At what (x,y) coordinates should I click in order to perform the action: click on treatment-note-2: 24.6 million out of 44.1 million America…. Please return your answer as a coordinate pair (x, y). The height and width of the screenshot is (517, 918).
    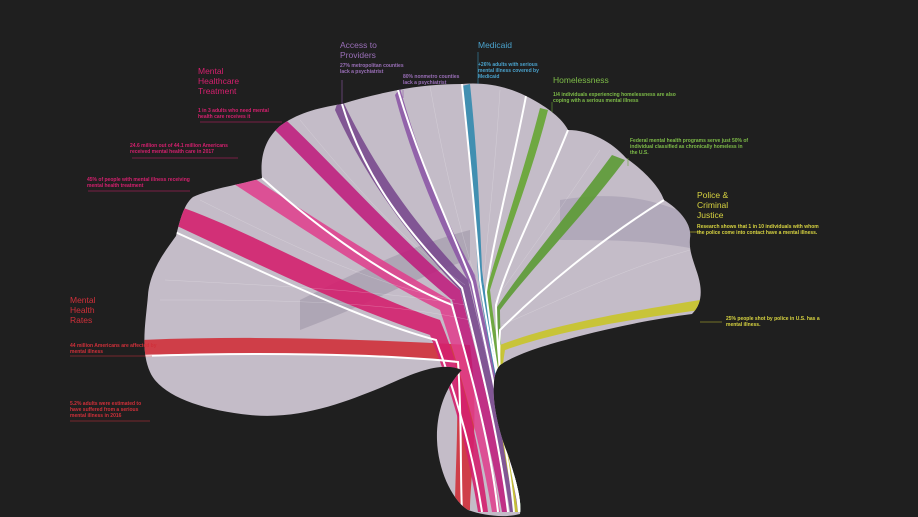
    Looking at the image, I should click on (179, 149).